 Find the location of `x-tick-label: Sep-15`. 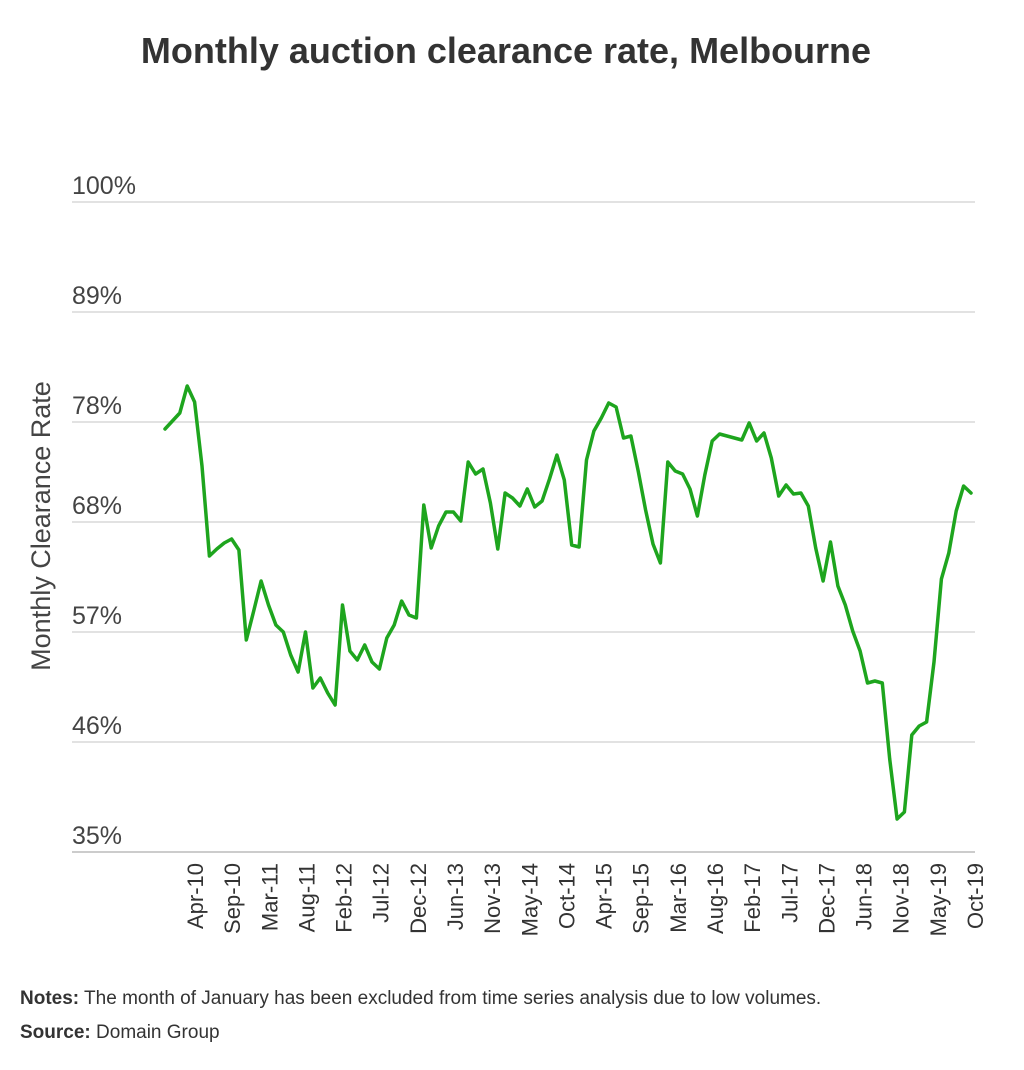

x-tick-label: Sep-15 is located at coordinates (641, 898).